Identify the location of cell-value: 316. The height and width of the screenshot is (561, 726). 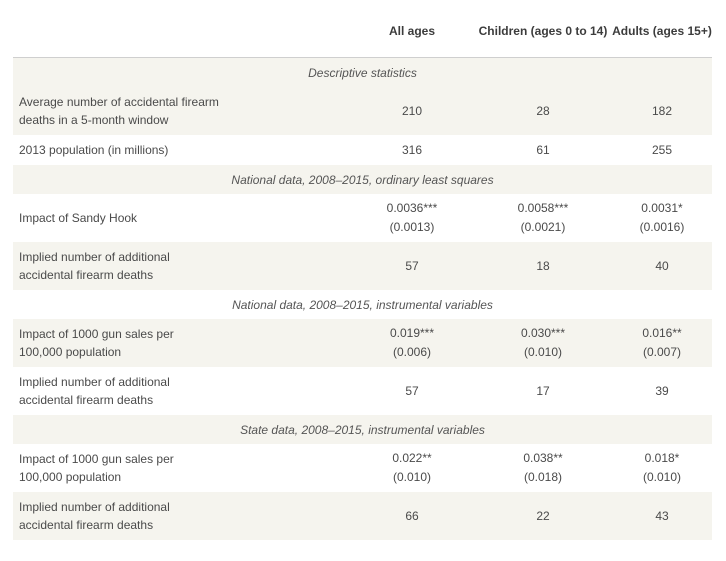
(412, 150).